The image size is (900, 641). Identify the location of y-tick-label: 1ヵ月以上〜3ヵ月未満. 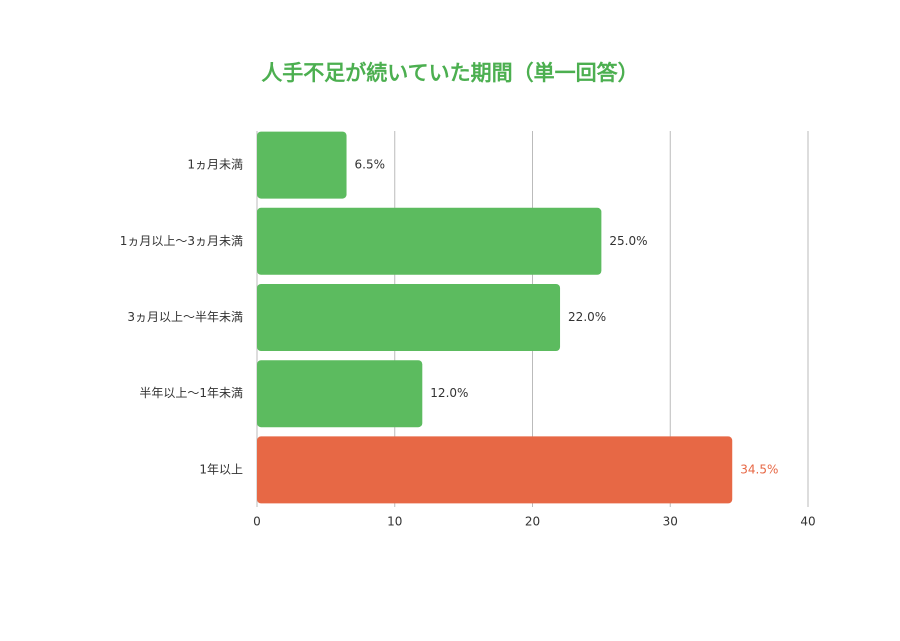
(181, 241).